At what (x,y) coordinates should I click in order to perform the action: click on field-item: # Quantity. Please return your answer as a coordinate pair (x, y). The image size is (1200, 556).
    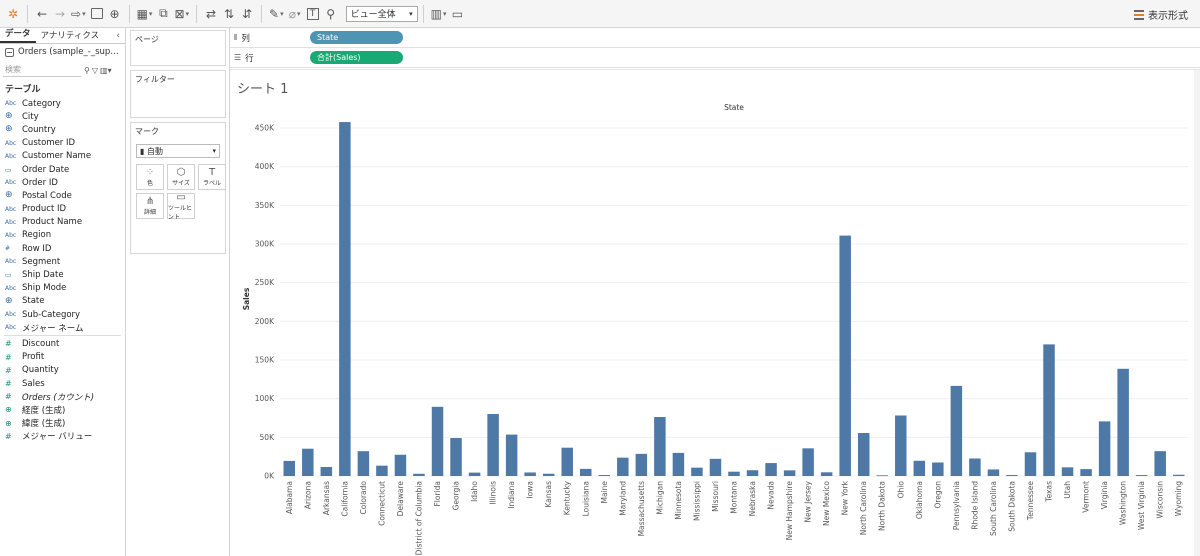
    Looking at the image, I should click on (62, 370).